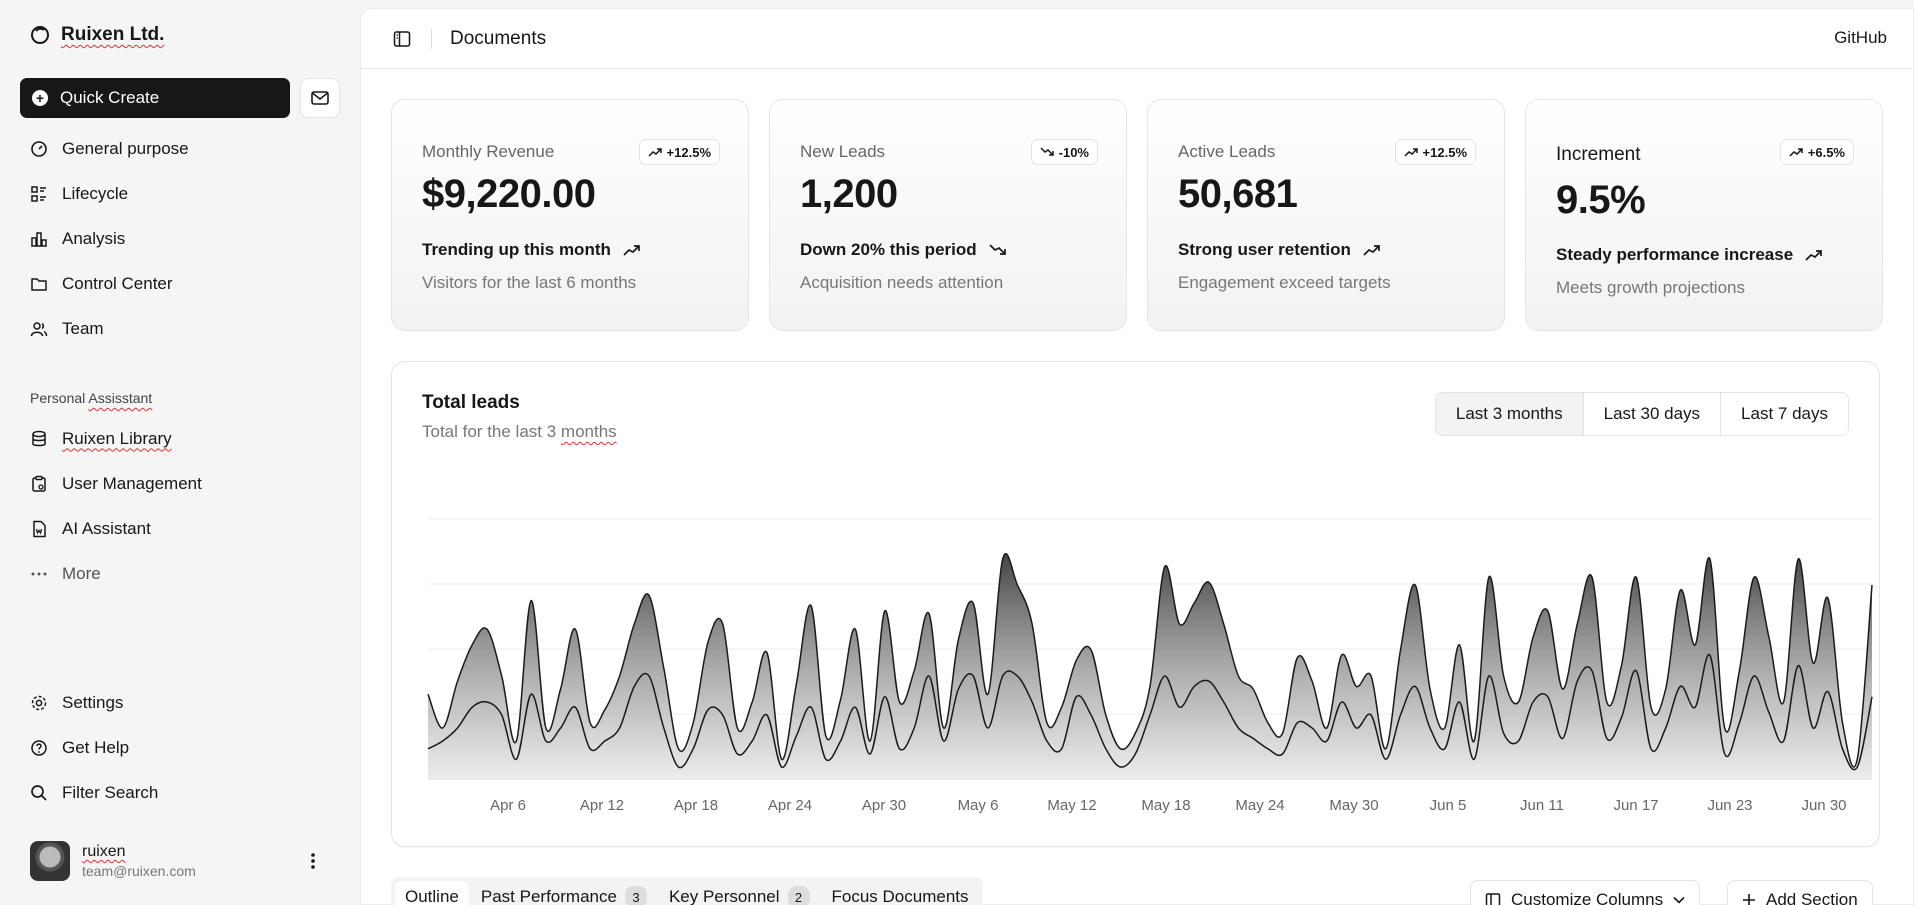 Image resolution: width=1914 pixels, height=905 pixels. Describe the element at coordinates (548, 896) in the screenshot. I see `tab-label: Past Performance` at that location.